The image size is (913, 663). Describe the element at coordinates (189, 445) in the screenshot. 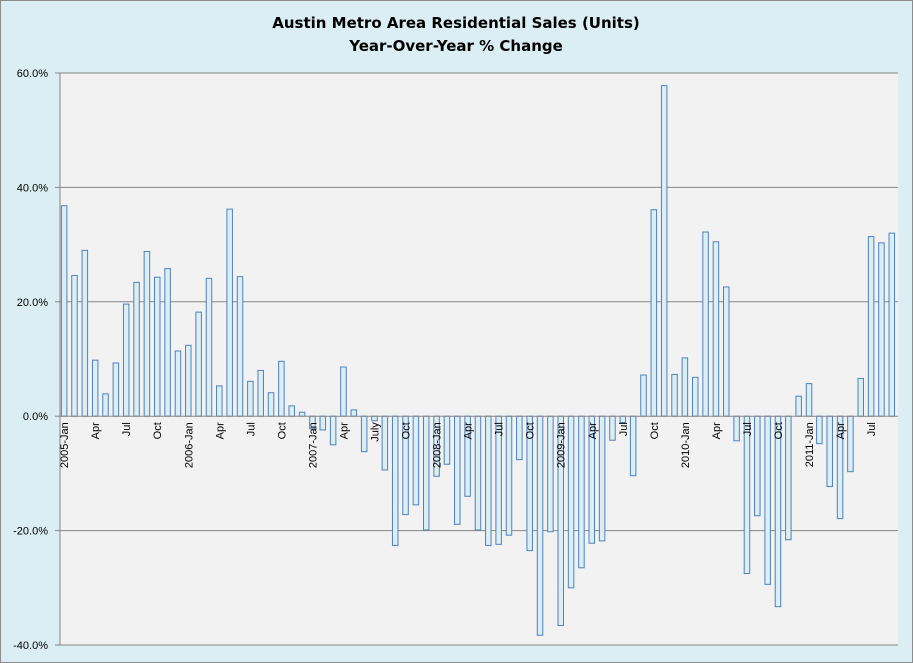

I see `x-tick-label: 2006-Jan` at that location.